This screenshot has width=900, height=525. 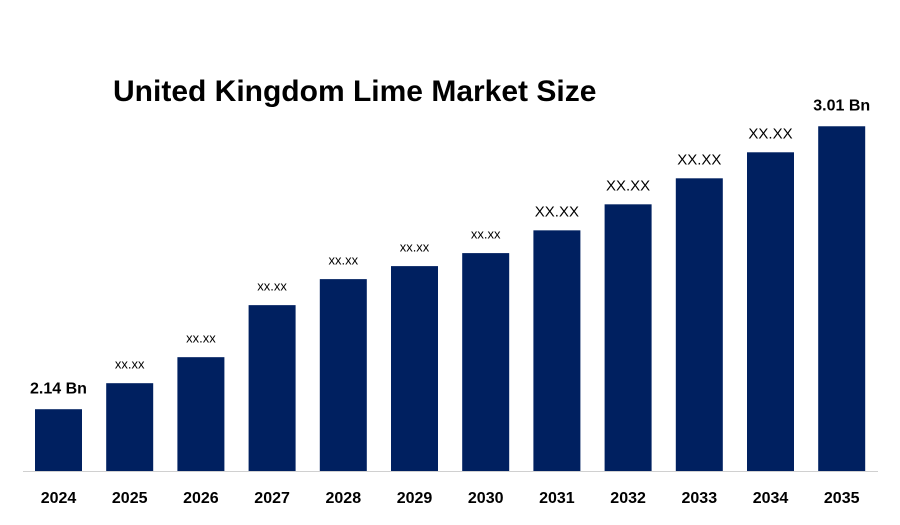 I want to click on x-tick-label: 2028, so click(x=344, y=498).